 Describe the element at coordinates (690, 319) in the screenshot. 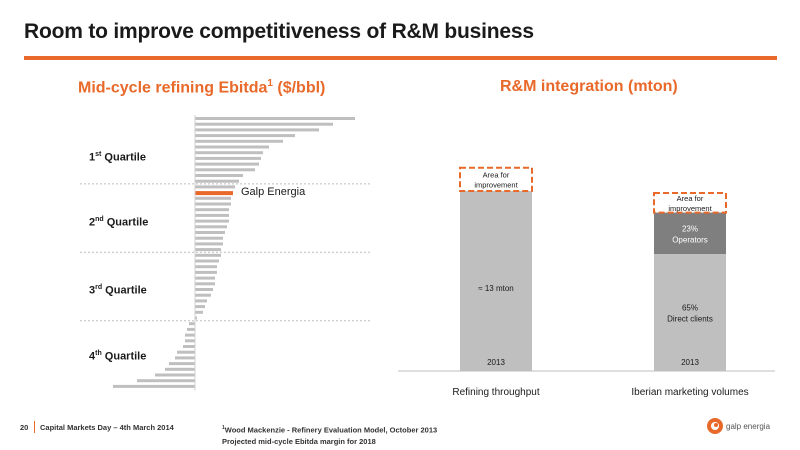

I see `segment-label: Direct clients` at that location.